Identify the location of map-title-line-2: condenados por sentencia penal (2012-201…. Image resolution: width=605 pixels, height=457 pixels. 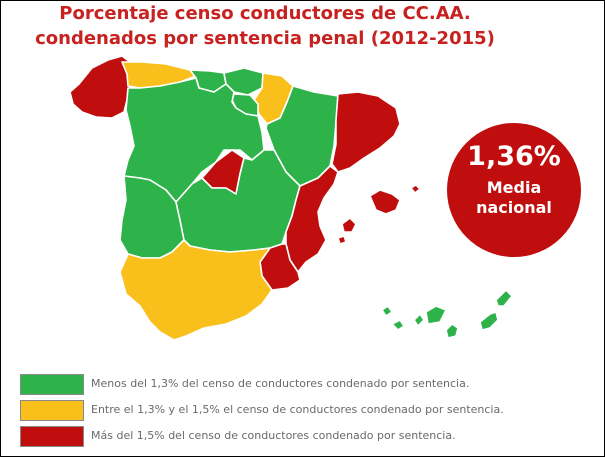
(265, 38).